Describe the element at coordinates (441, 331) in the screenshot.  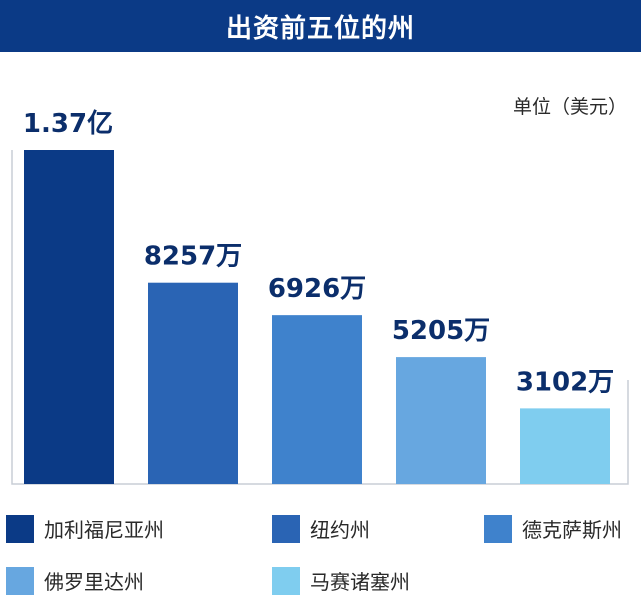
I see `data-label-4: 5205万` at that location.